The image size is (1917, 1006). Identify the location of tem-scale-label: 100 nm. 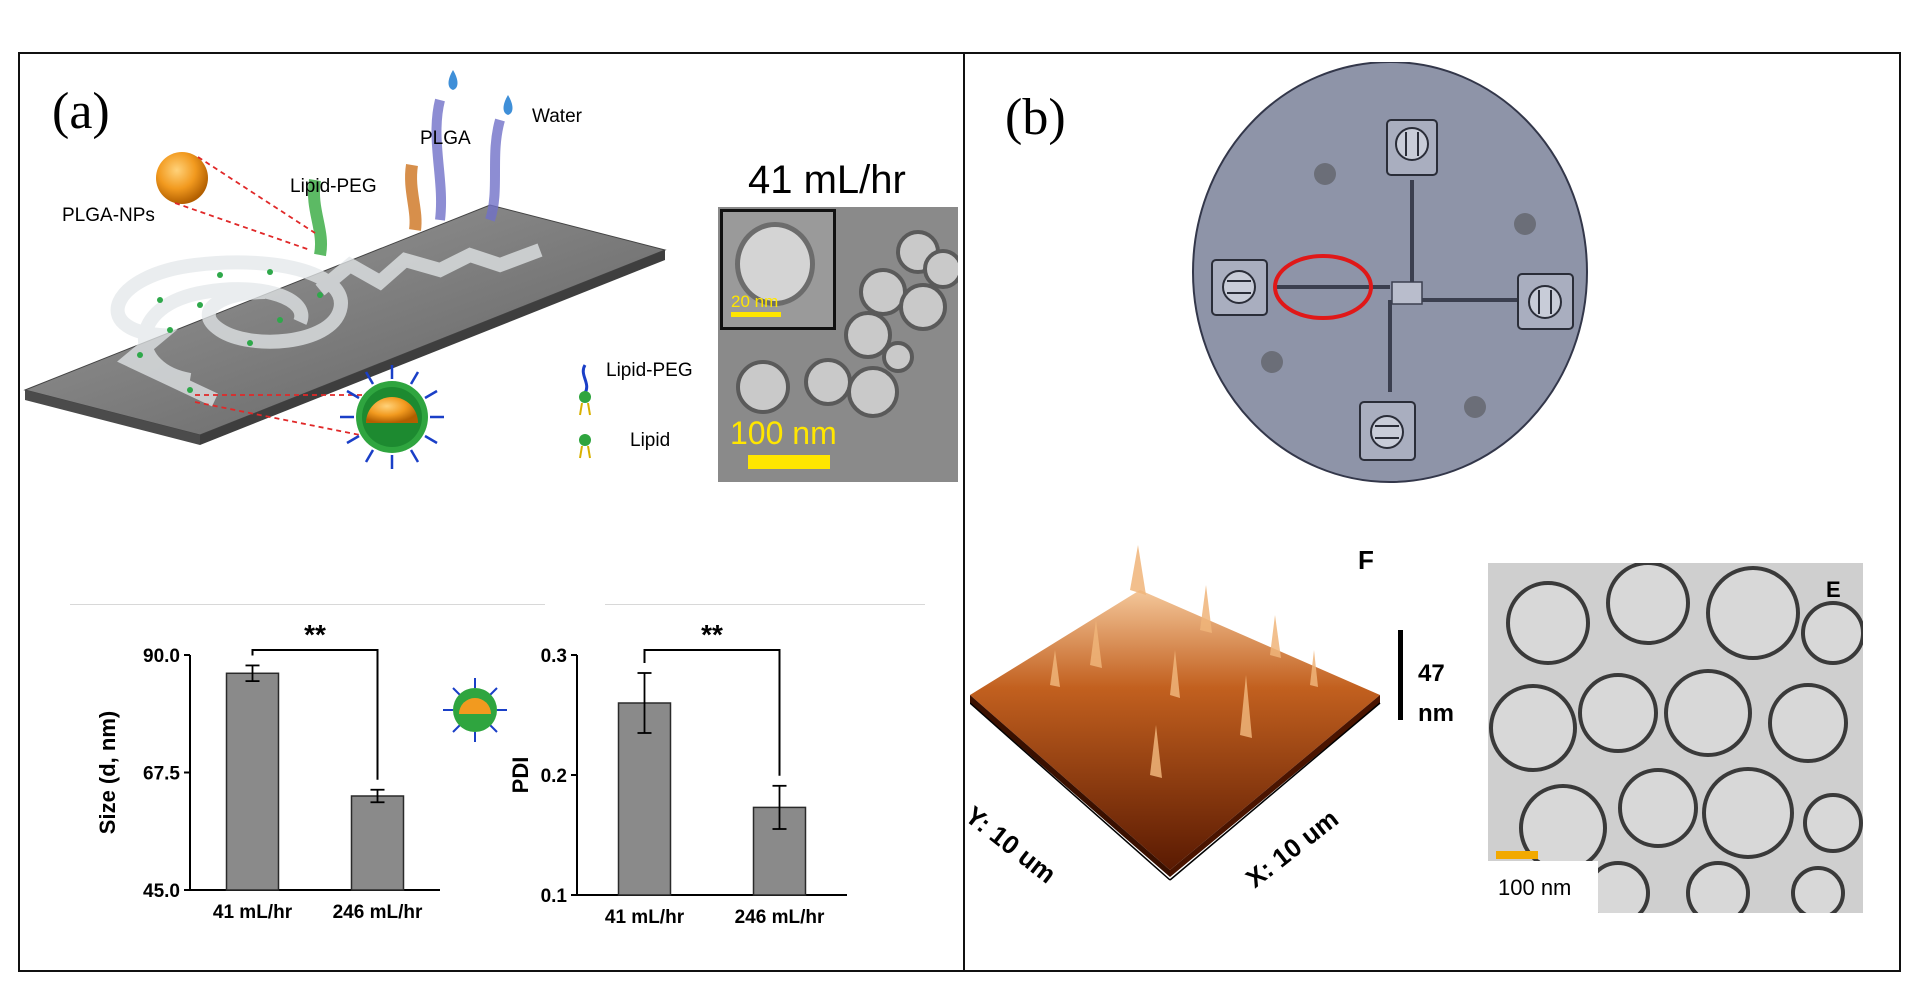
(783, 433).